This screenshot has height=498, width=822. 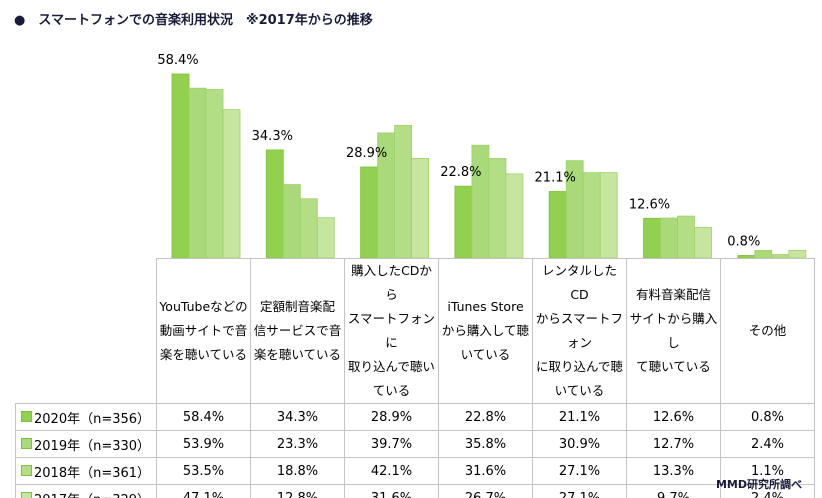 I want to click on category-label-line: 定額制音楽配, so click(x=297, y=306).